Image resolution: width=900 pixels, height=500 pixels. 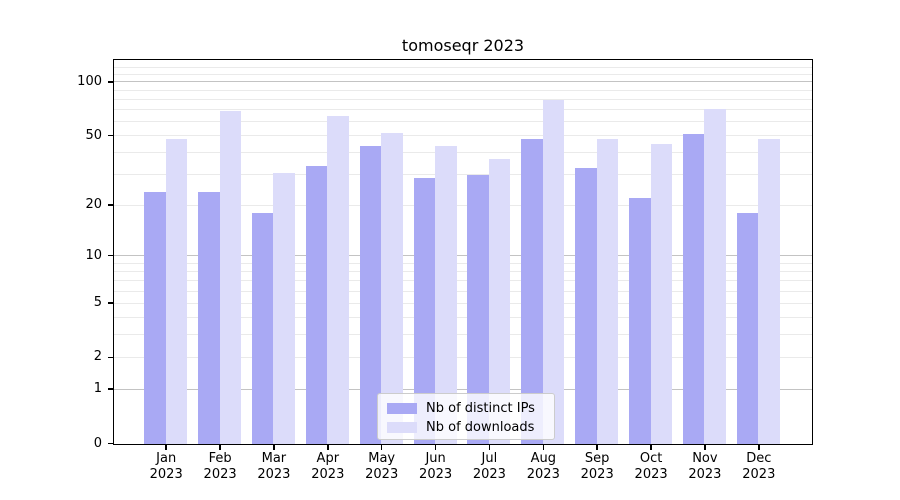 What do you see at coordinates (436, 466) in the screenshot?
I see `x-tick-label-jun: Jun 2023` at bounding box center [436, 466].